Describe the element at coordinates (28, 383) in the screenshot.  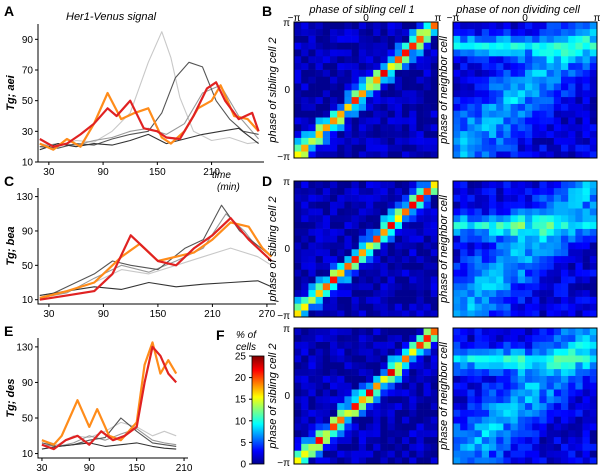
I see `y-tick-label: 90` at that location.